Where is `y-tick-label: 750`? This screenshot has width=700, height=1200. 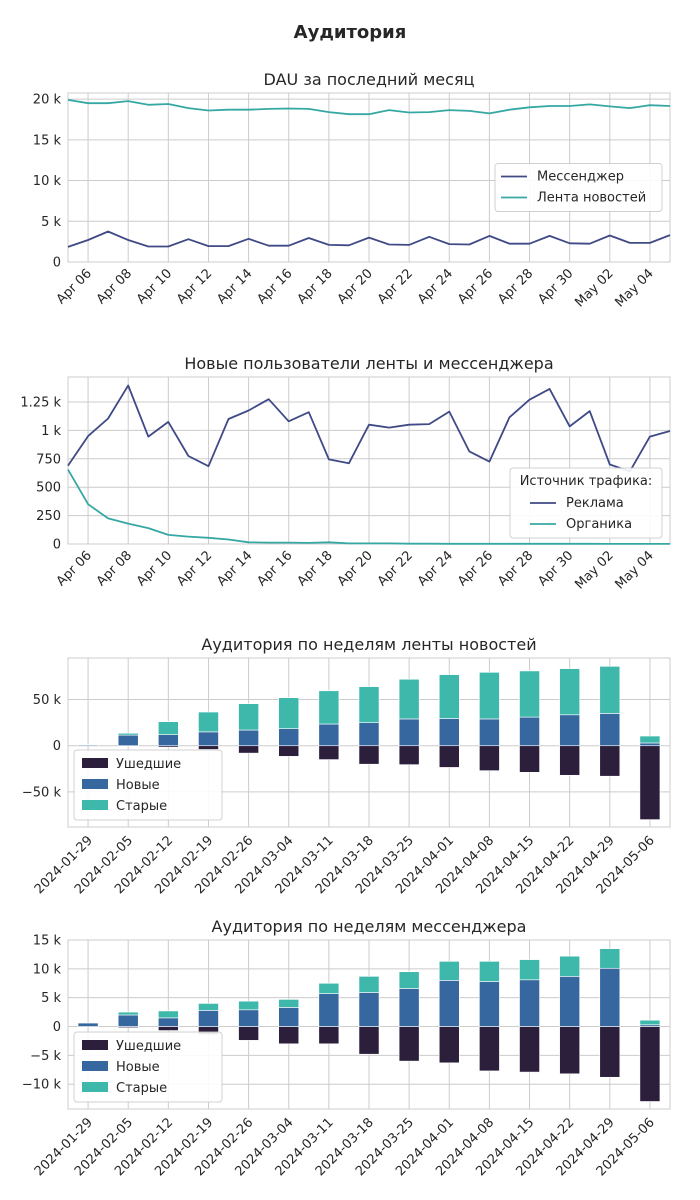 y-tick-label: 750 is located at coordinates (48, 459).